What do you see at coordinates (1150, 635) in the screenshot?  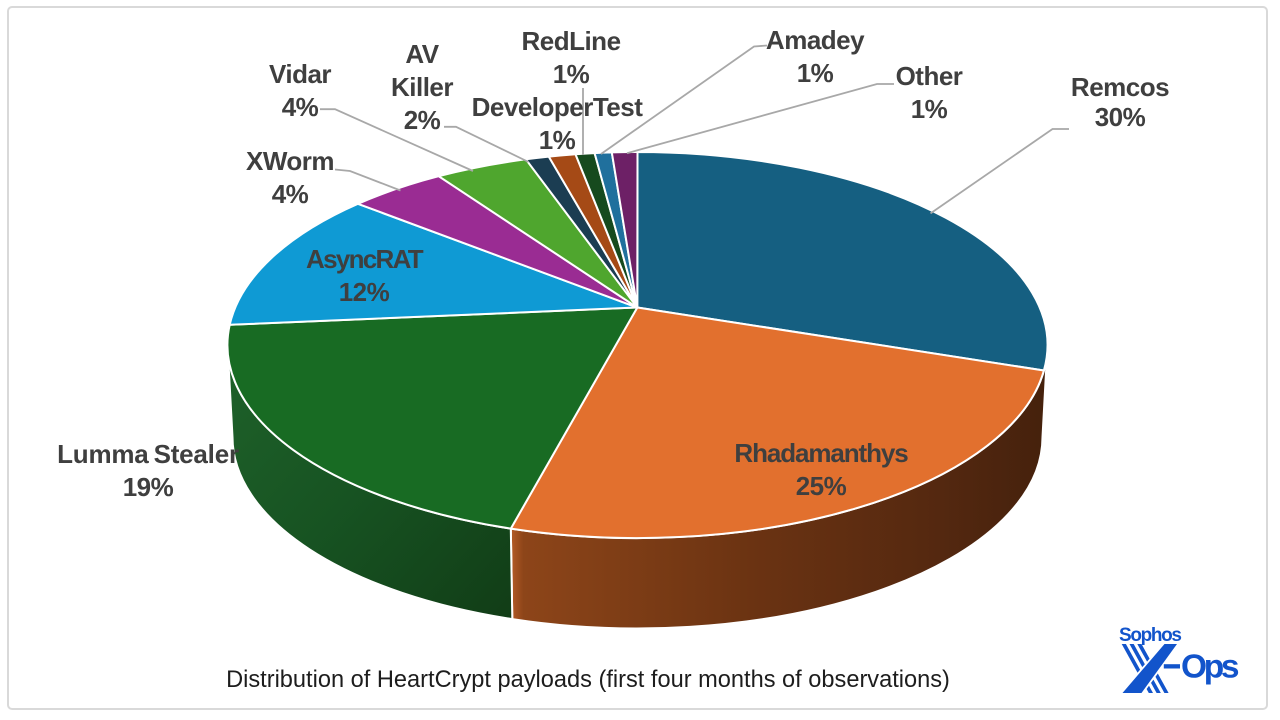 I see `svg-text: Sophos` at bounding box center [1150, 635].